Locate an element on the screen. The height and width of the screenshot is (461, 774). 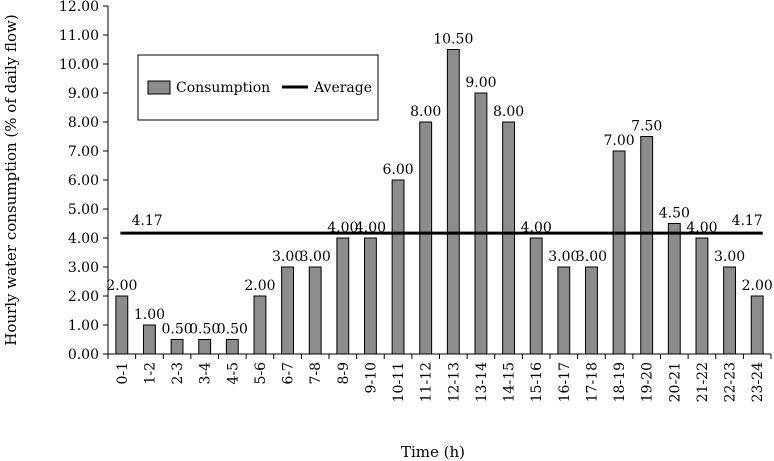
x-tick-label: 4-5 is located at coordinates (233, 373).